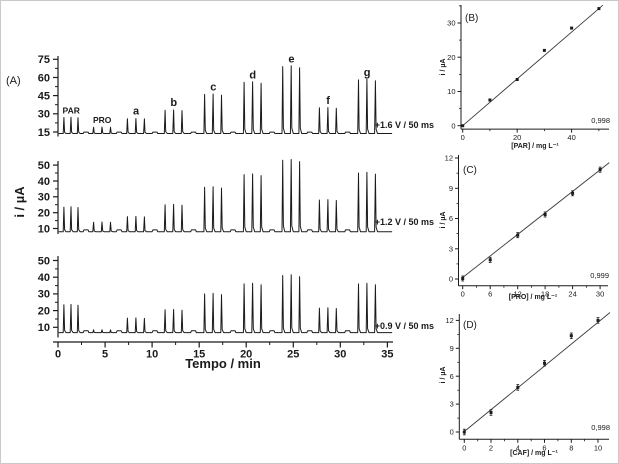 This screenshot has height=464, width=619. Describe the element at coordinates (518, 294) in the screenshot. I see `x-tick-label: 12` at that location.